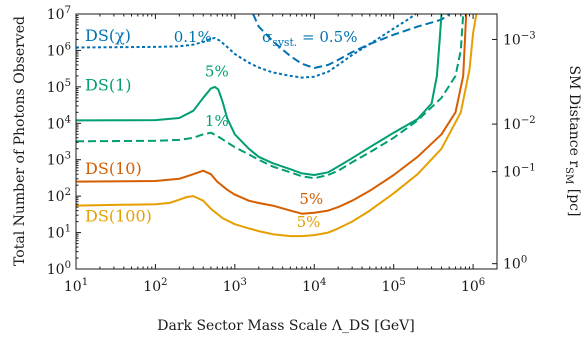 This screenshot has height=343, width=585. Describe the element at coordinates (309, 38) in the screenshot. I see `annotation-3: σsyst. = 0.5%` at that location.